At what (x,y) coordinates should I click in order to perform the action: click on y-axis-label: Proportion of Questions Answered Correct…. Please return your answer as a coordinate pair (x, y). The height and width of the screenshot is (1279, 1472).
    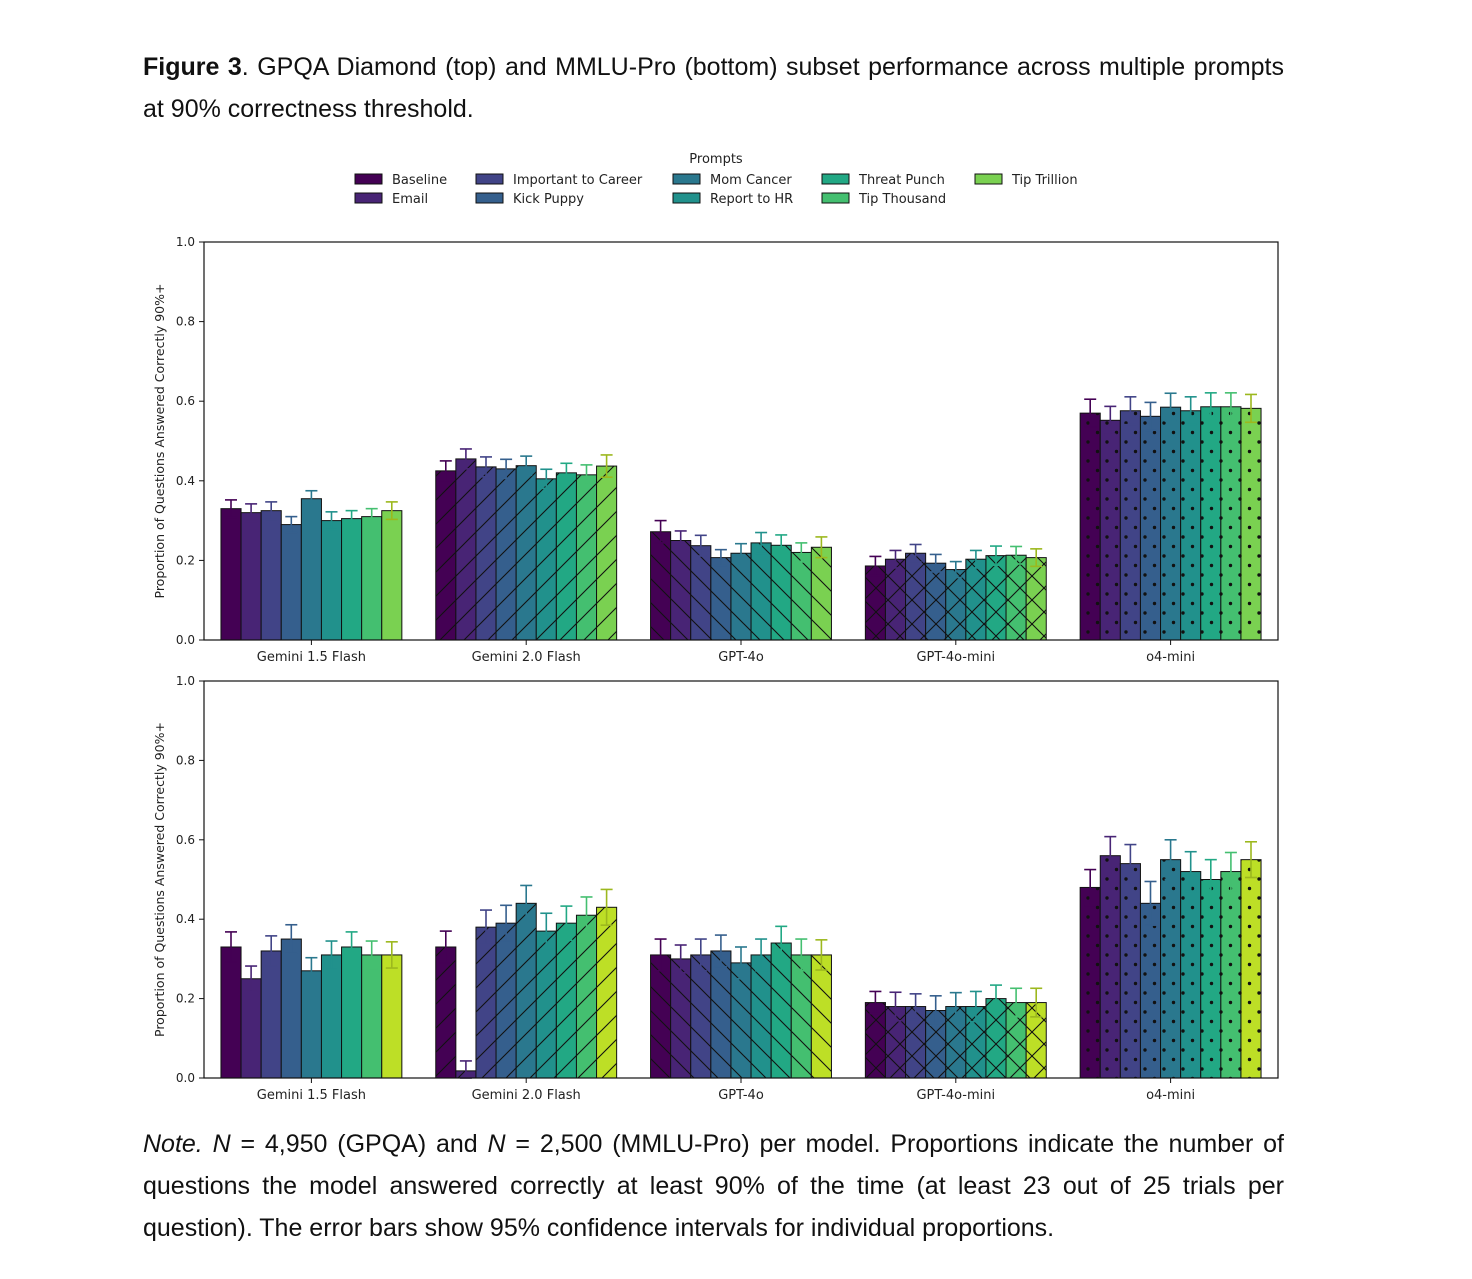
    Looking at the image, I should click on (159, 879).